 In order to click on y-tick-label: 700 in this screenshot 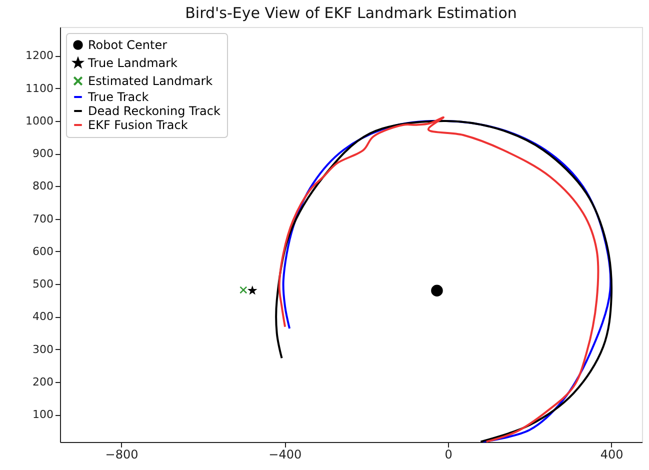, I will do `click(43, 219)`.